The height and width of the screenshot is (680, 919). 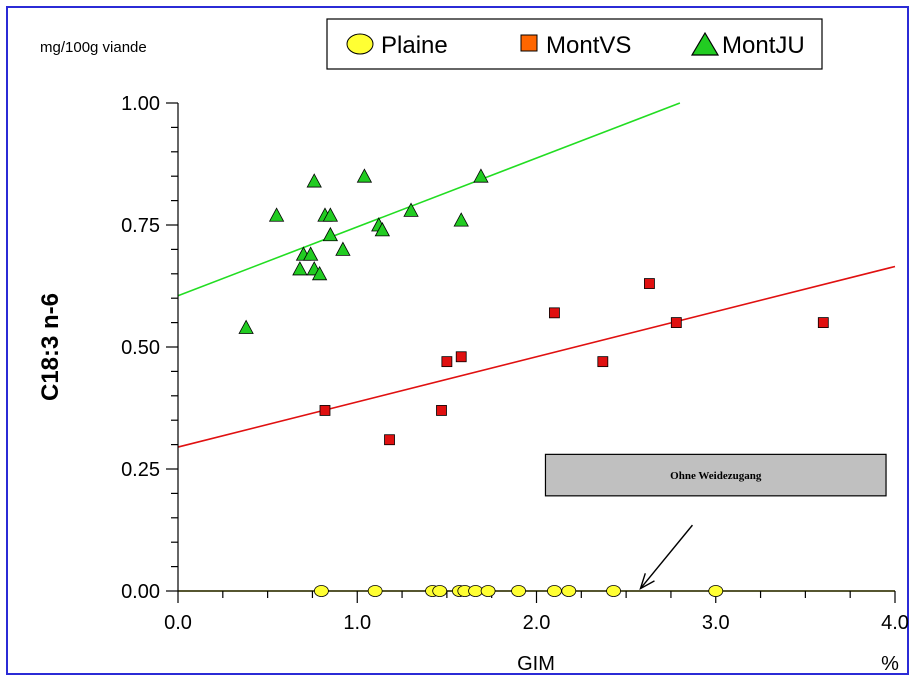 I want to click on y-tick-label: 0.50, so click(x=140, y=348).